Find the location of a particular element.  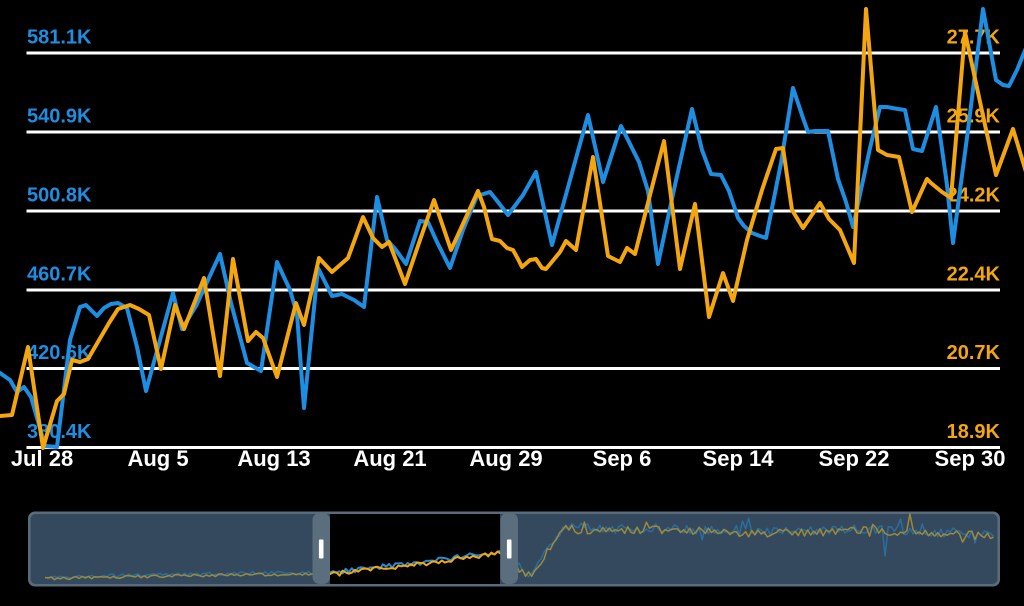

svg-text: 22.4K is located at coordinates (974, 275).